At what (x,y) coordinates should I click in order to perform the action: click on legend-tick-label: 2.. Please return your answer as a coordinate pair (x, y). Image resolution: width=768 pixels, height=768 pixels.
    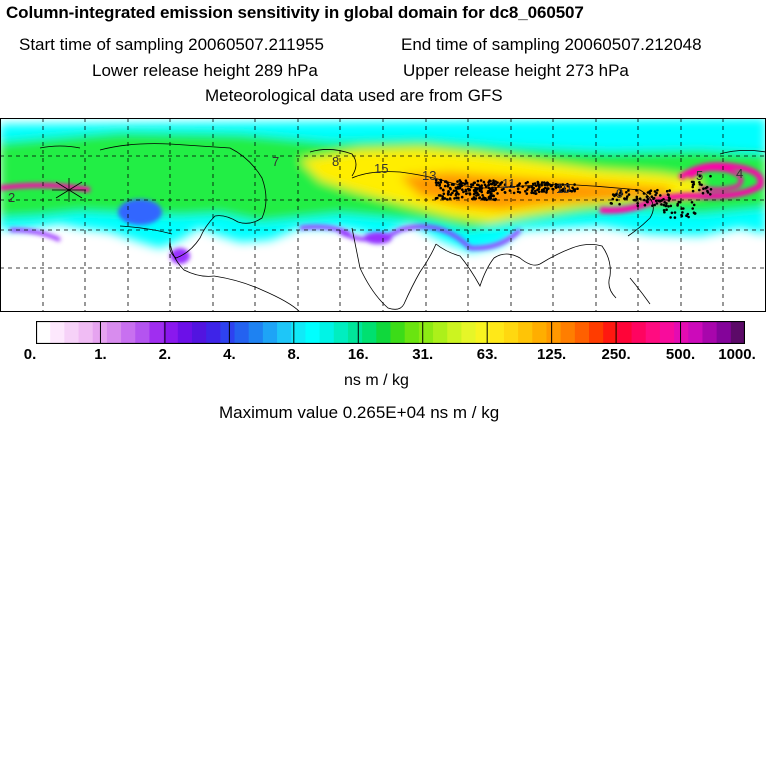
    Looking at the image, I should click on (165, 354).